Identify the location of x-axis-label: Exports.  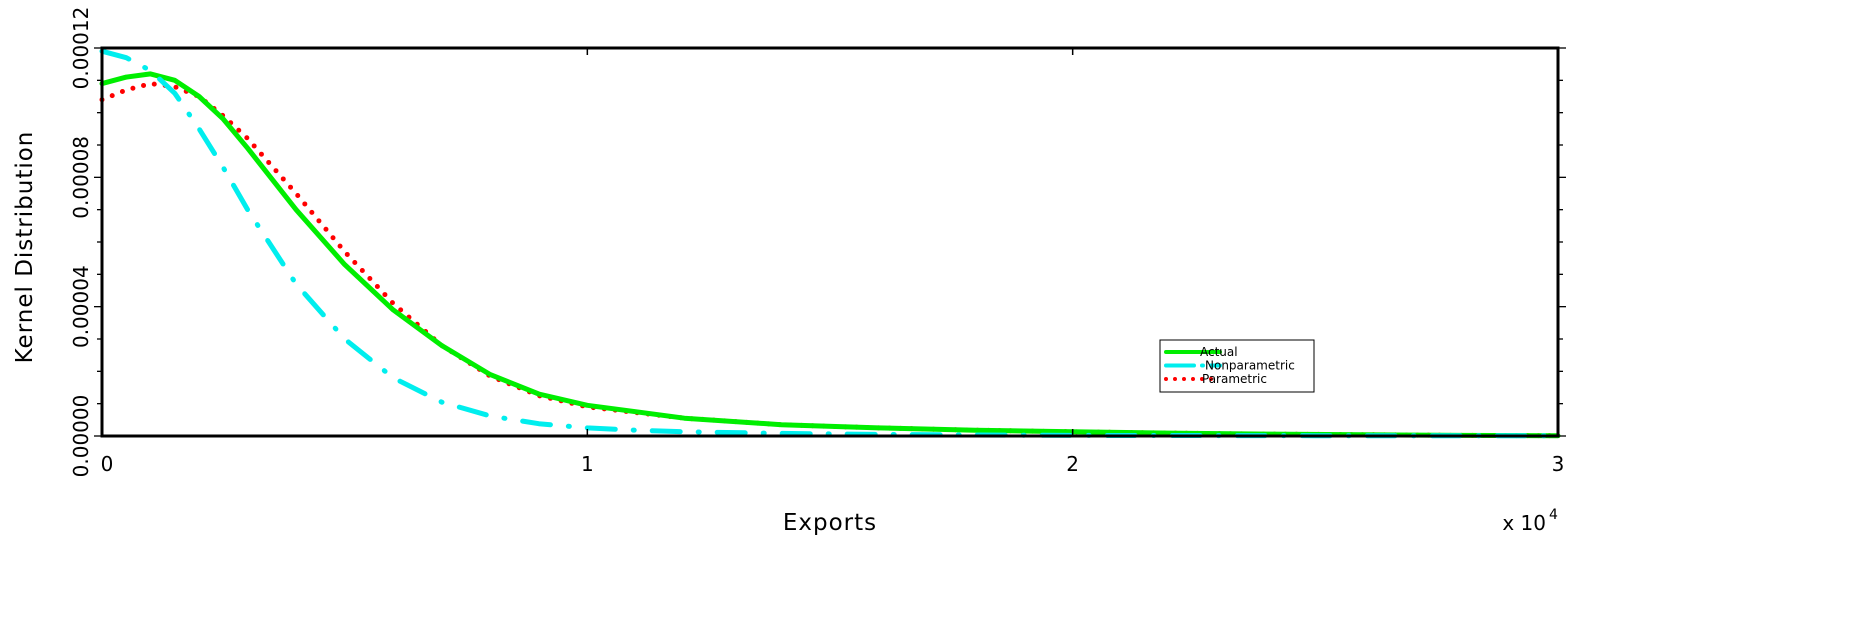
(830, 523).